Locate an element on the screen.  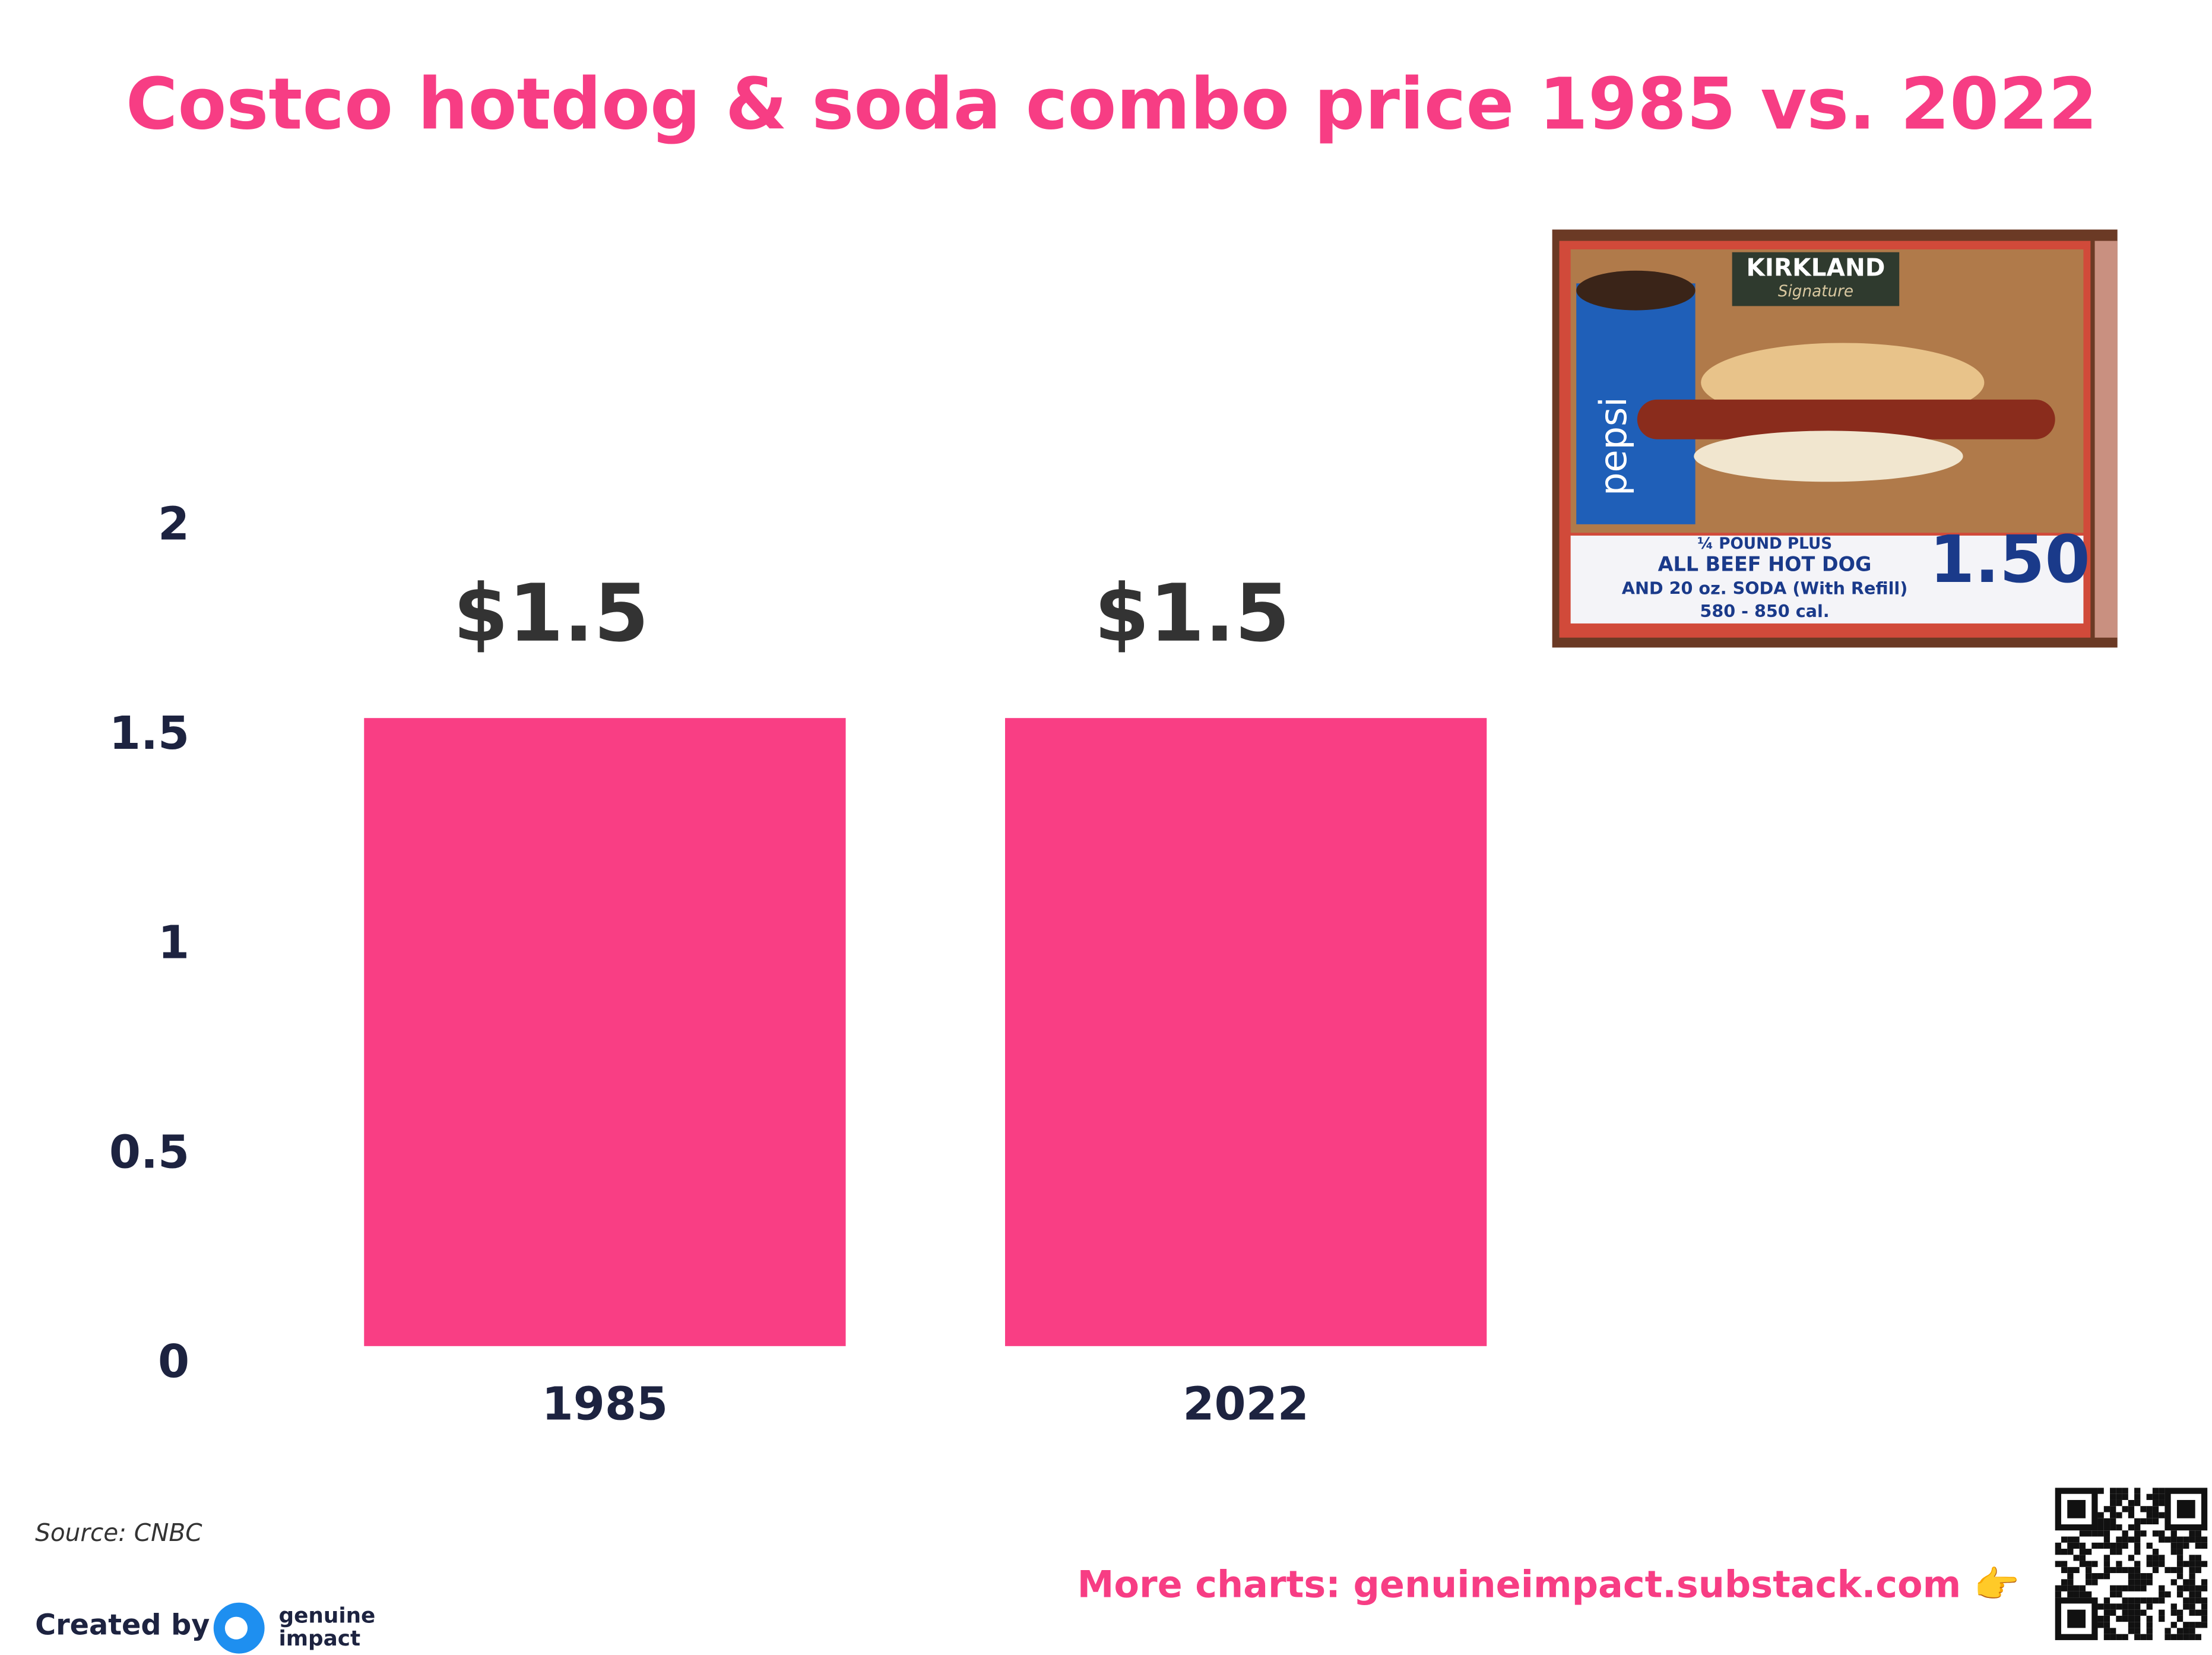
logo-text: genuine is located at coordinates (327, 1616).